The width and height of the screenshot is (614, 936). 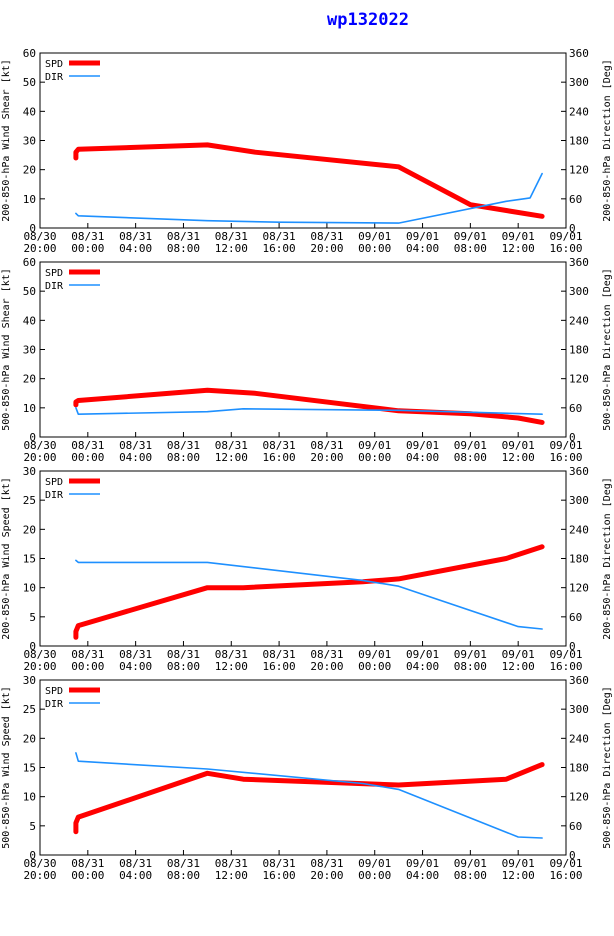 What do you see at coordinates (54, 286) in the screenshot?
I see `legend-dir-label: DIR` at bounding box center [54, 286].